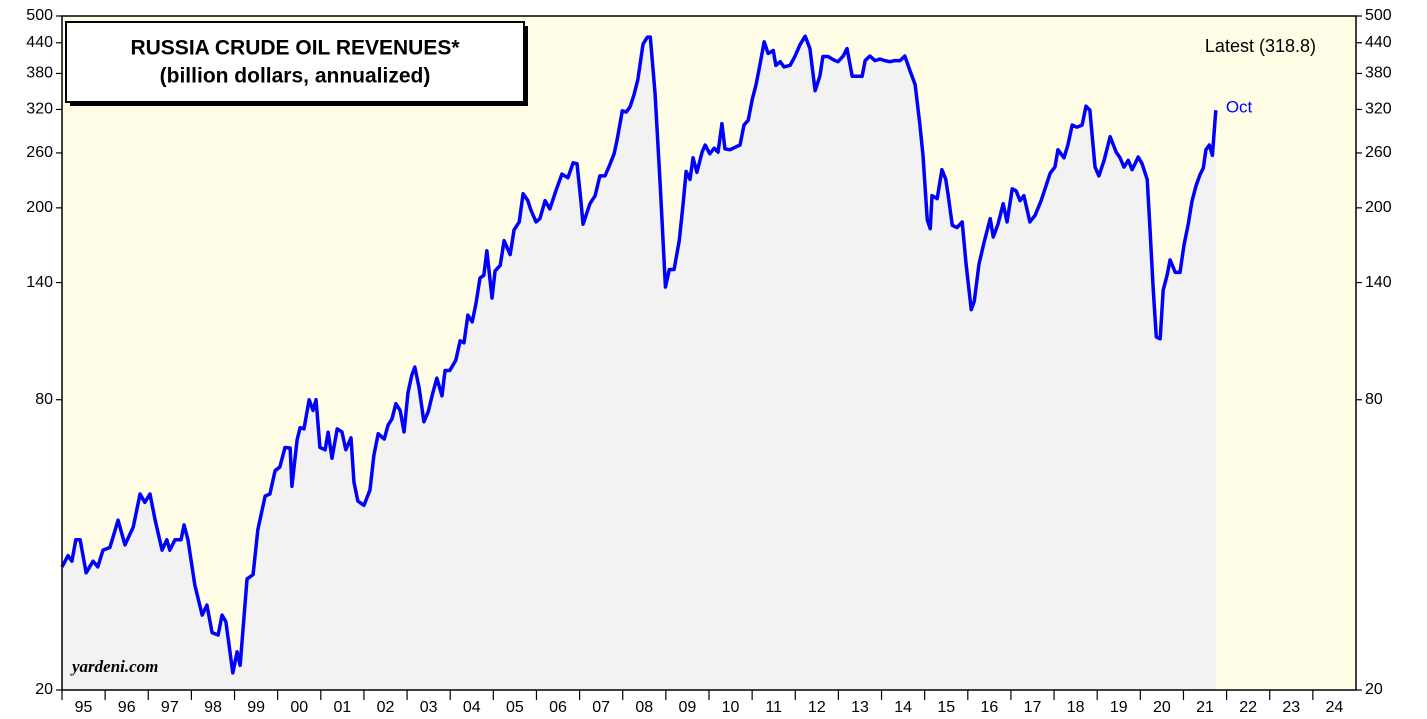  I want to click on last-point-label: Oct, so click(1239, 107).